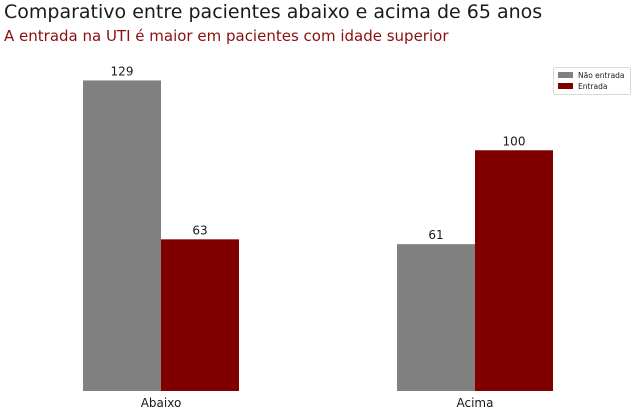  I want to click on data-label-entrada-acima: 100, so click(514, 141).